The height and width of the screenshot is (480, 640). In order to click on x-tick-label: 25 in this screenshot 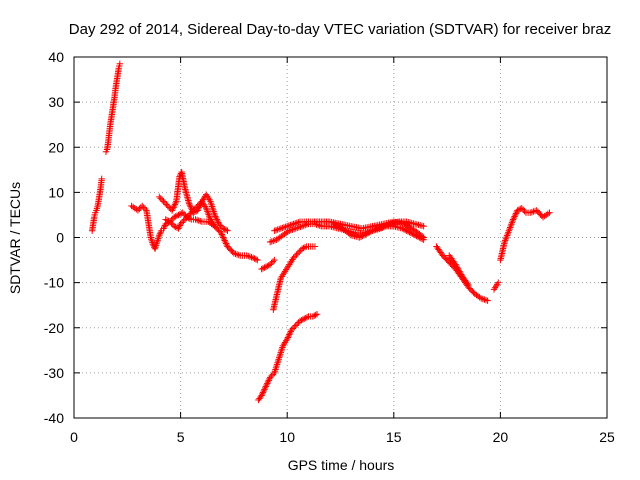, I will do `click(607, 437)`.